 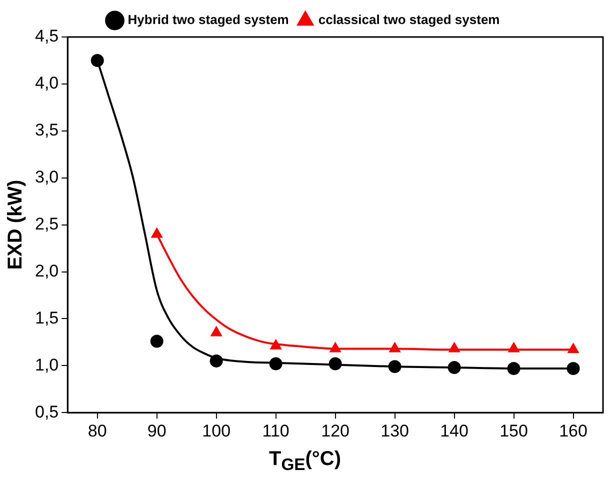 What do you see at coordinates (216, 430) in the screenshot?
I see `x-tick-label: 100` at bounding box center [216, 430].